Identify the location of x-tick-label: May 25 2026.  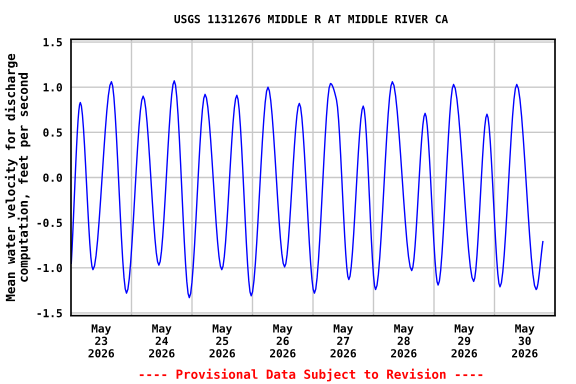
(222, 341).